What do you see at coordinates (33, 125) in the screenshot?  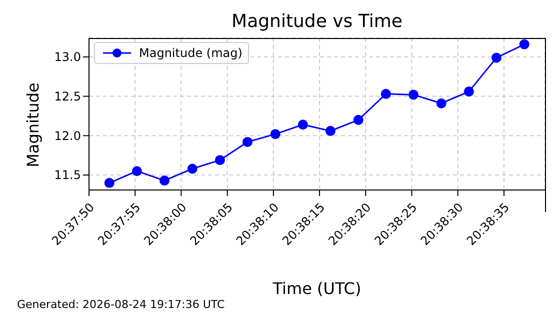 I see `y-axis-title: Magnitude` at bounding box center [33, 125].